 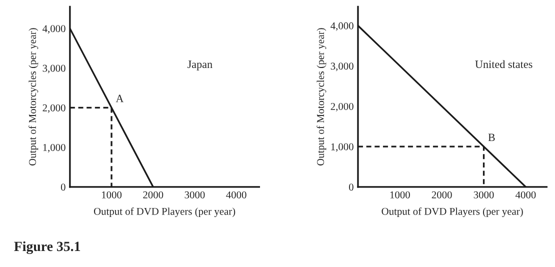 I want to click on annotation: Japan, so click(x=200, y=65).